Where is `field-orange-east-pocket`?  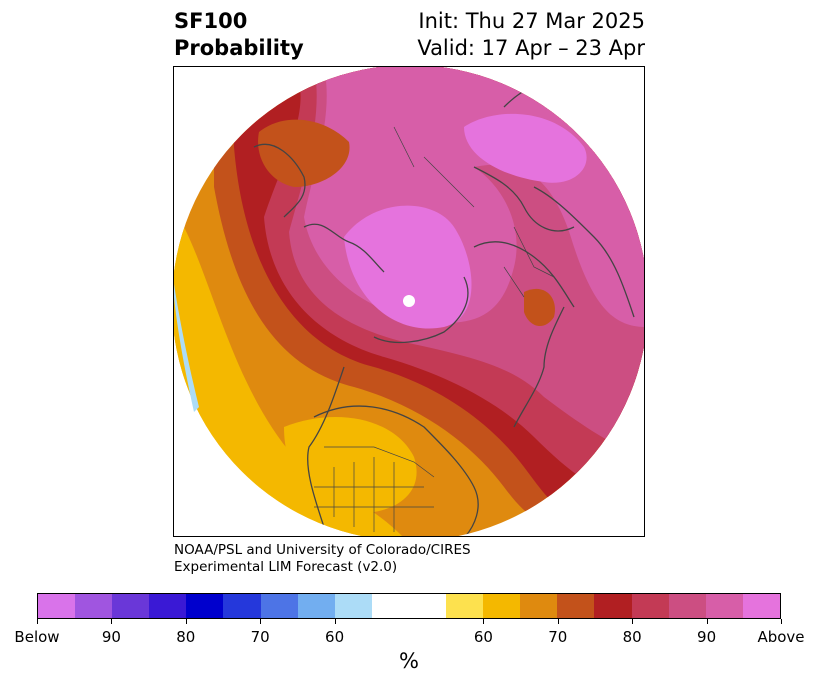
field-orange-east-pocket is located at coordinates (539, 307).